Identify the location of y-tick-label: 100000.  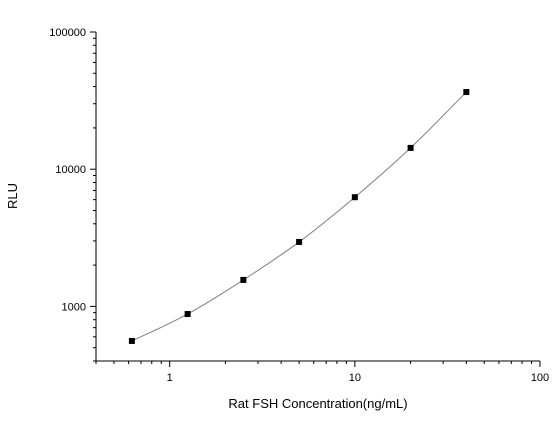
(67, 33).